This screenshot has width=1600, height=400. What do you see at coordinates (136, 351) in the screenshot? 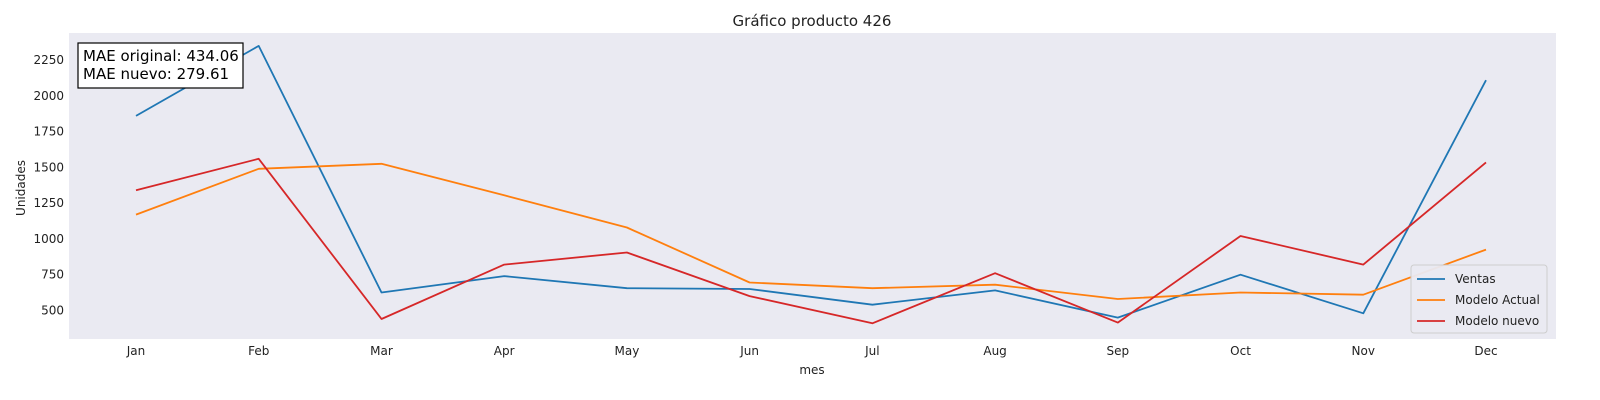
I see `x-tick-label: Jan` at bounding box center [136, 351].